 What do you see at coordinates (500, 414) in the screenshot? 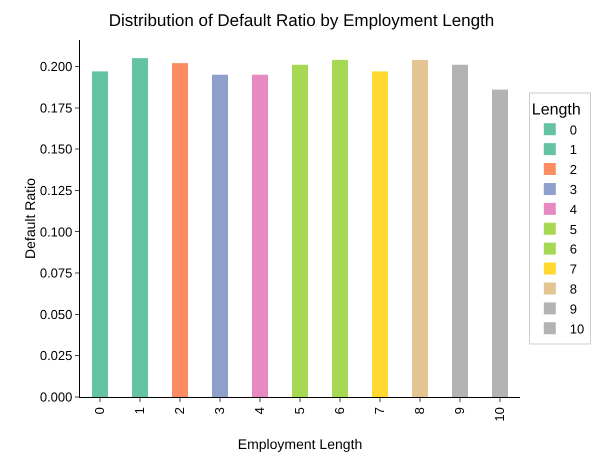
I see `x-tick-label: 10` at bounding box center [500, 414].